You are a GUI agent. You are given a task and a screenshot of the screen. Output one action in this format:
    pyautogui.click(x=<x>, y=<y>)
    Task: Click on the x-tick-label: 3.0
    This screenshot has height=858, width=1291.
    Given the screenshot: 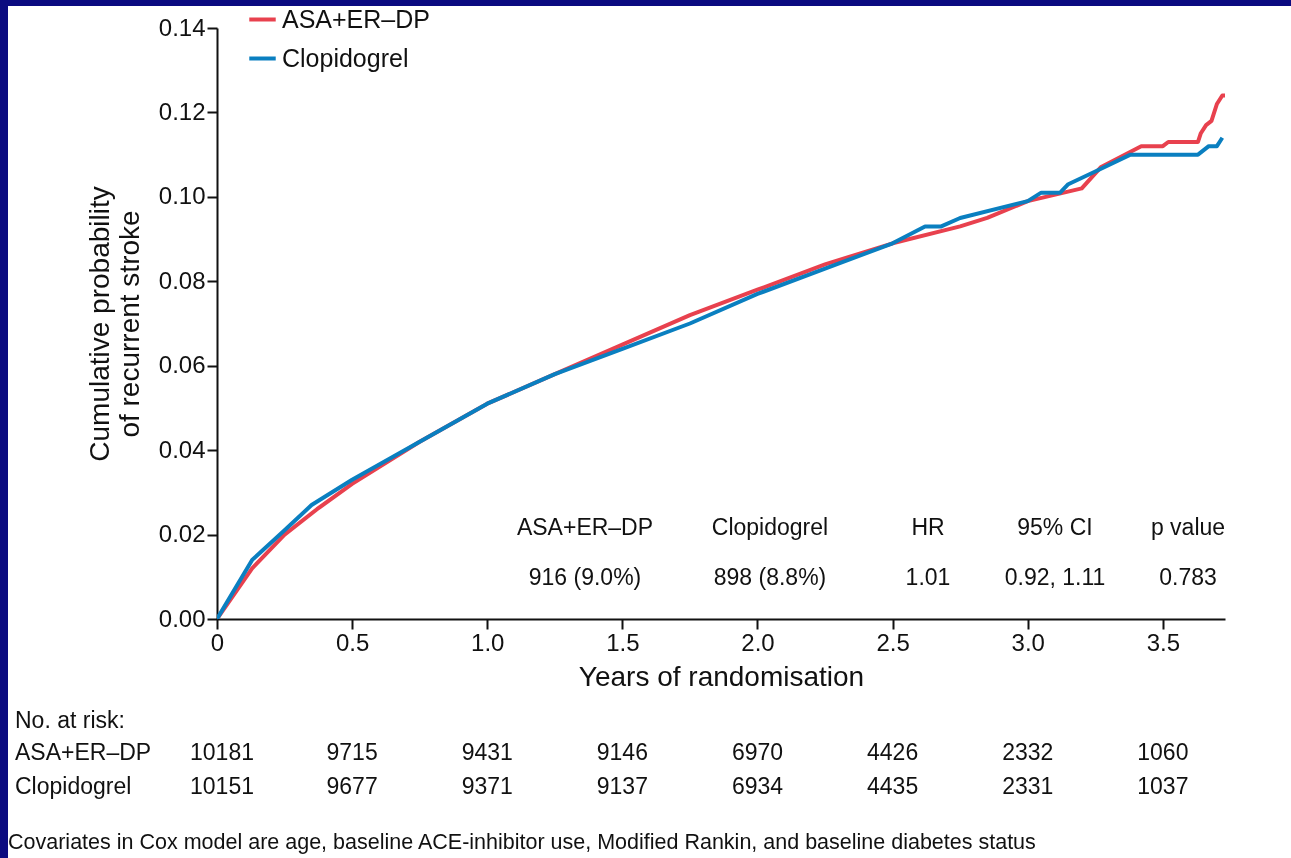 What is the action you would take?
    pyautogui.click(x=1028, y=642)
    